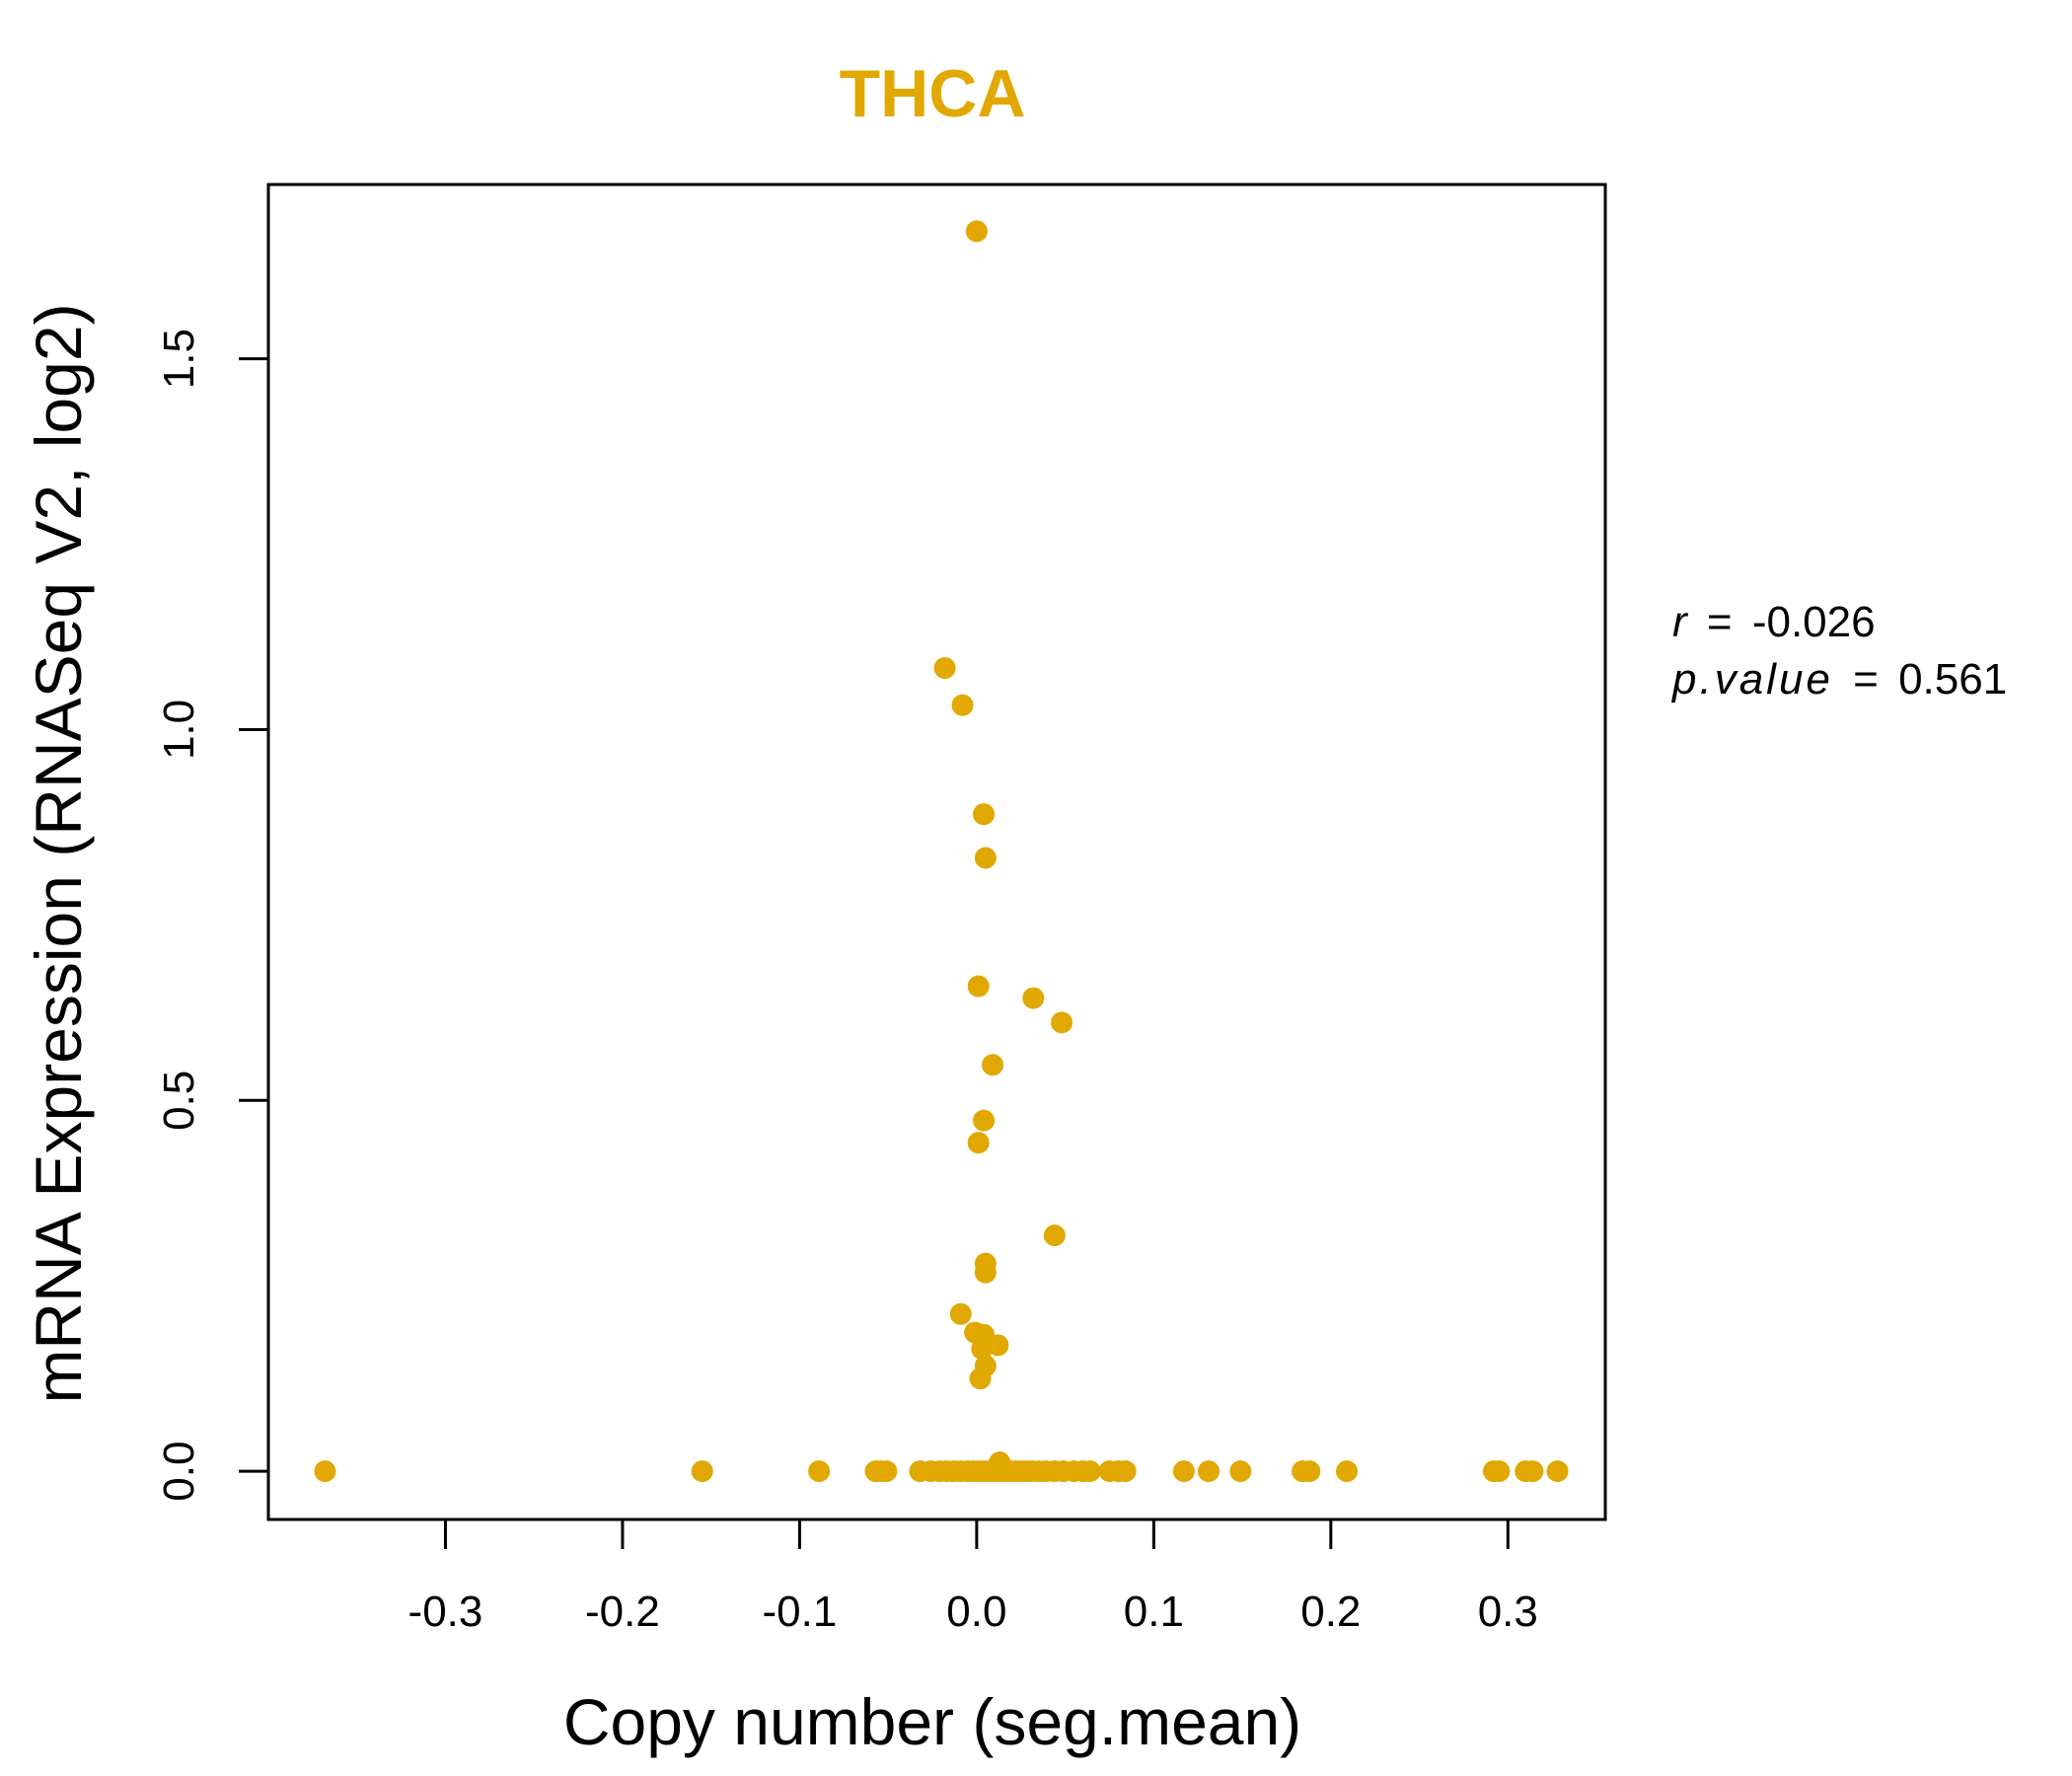 The image size is (2072, 1776). I want to click on r-annotation: r = -0.026, so click(1774, 622).